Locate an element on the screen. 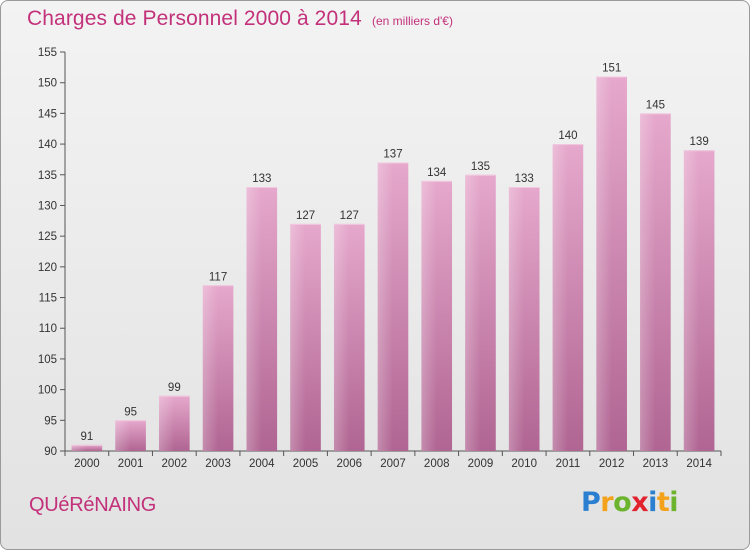  y-tick-label: 150 is located at coordinates (47, 84).